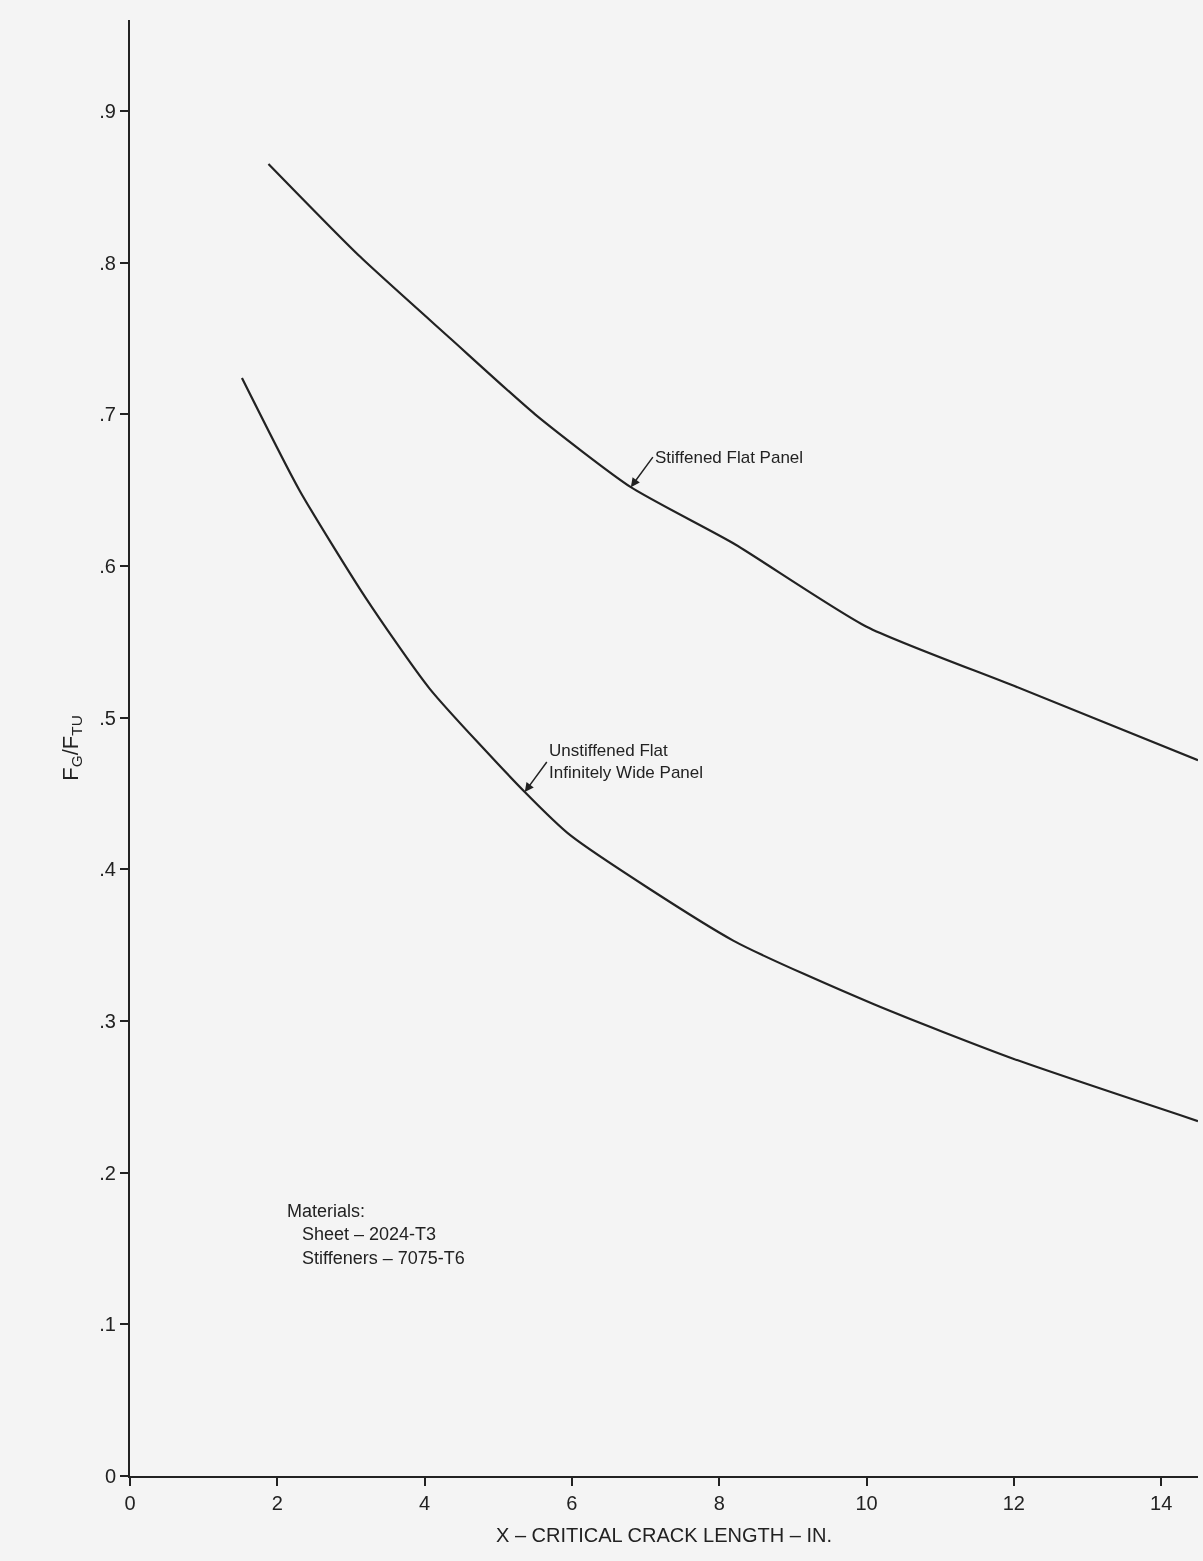  I want to click on x-tick-label: 6, so click(572, 1503).